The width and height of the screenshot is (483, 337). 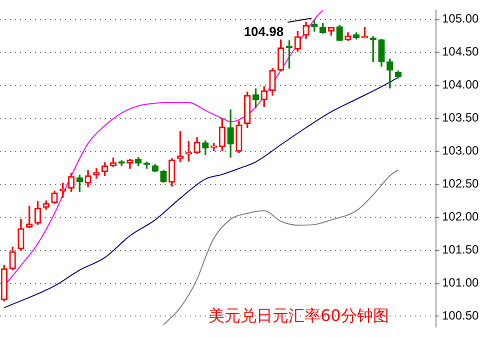 What do you see at coordinates (264, 31) in the screenshot?
I see `annotation: 104.98` at bounding box center [264, 31].